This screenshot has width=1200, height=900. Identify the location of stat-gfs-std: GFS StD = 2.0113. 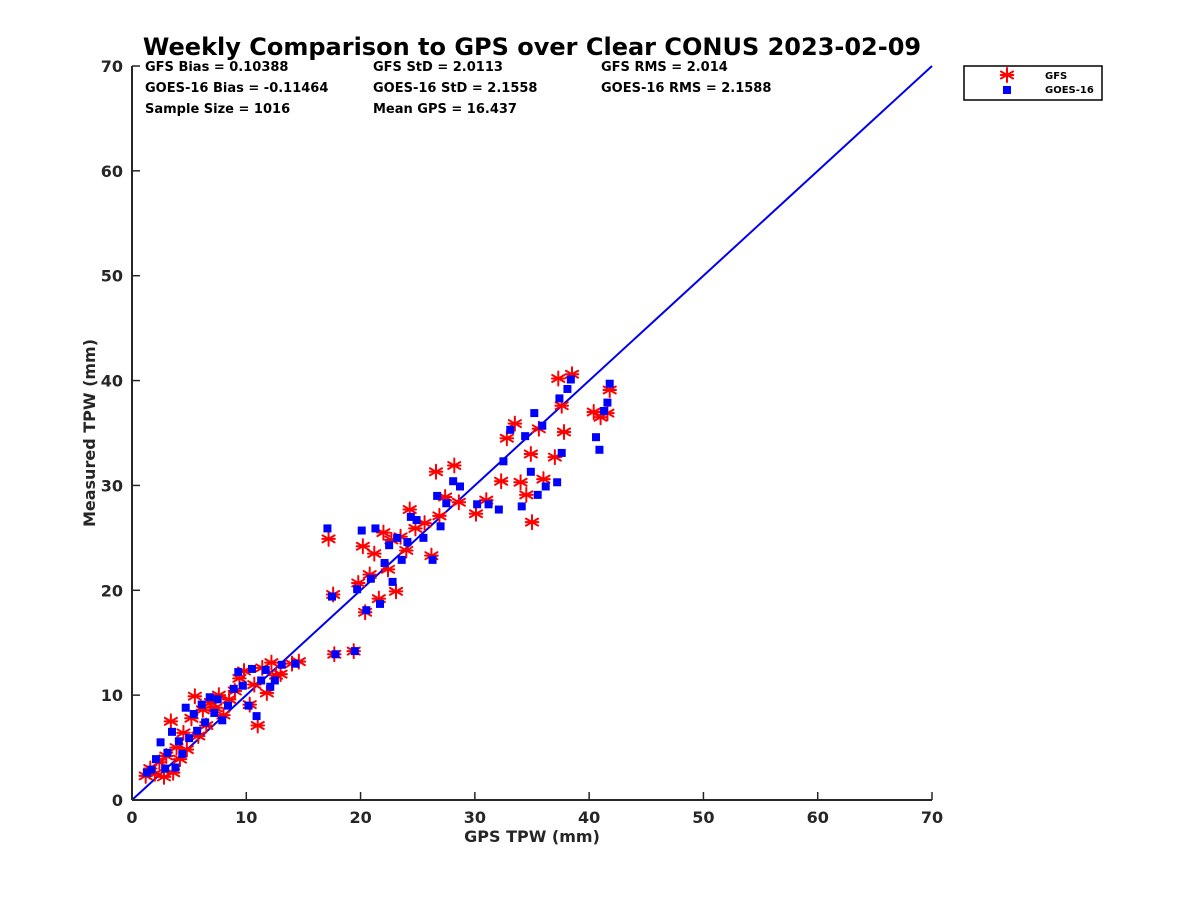
(438, 67).